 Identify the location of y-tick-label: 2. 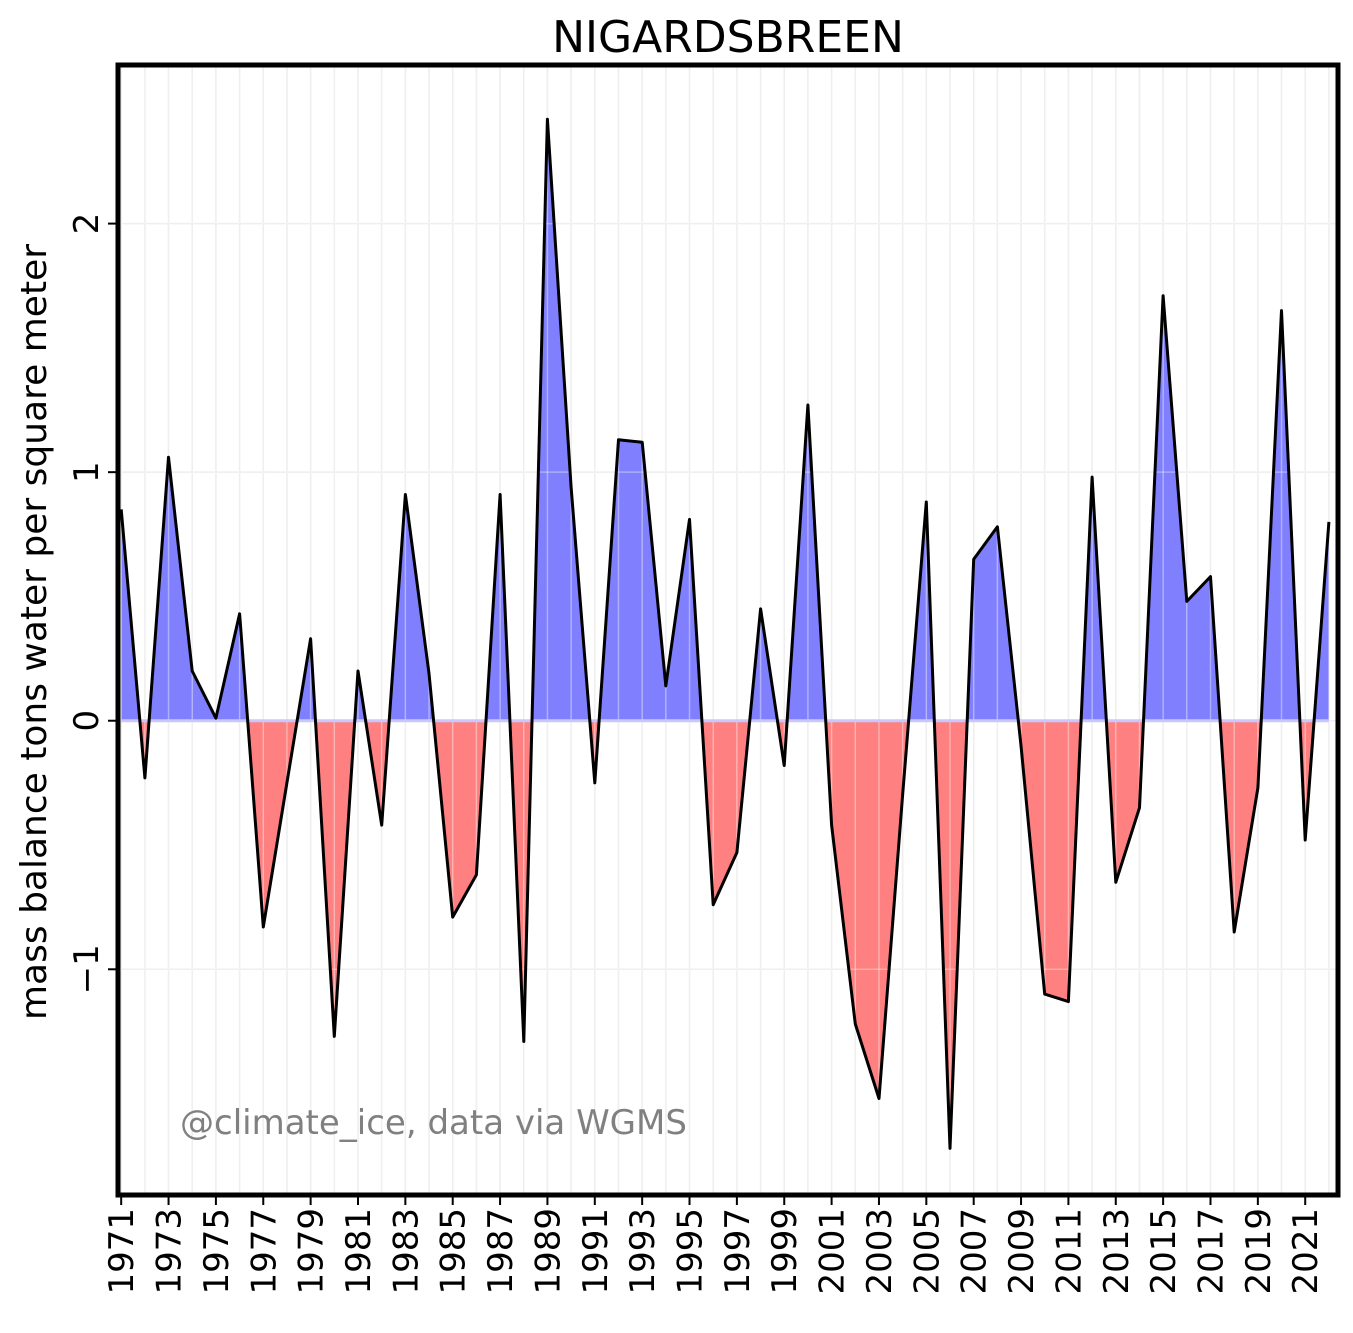
(87, 224).